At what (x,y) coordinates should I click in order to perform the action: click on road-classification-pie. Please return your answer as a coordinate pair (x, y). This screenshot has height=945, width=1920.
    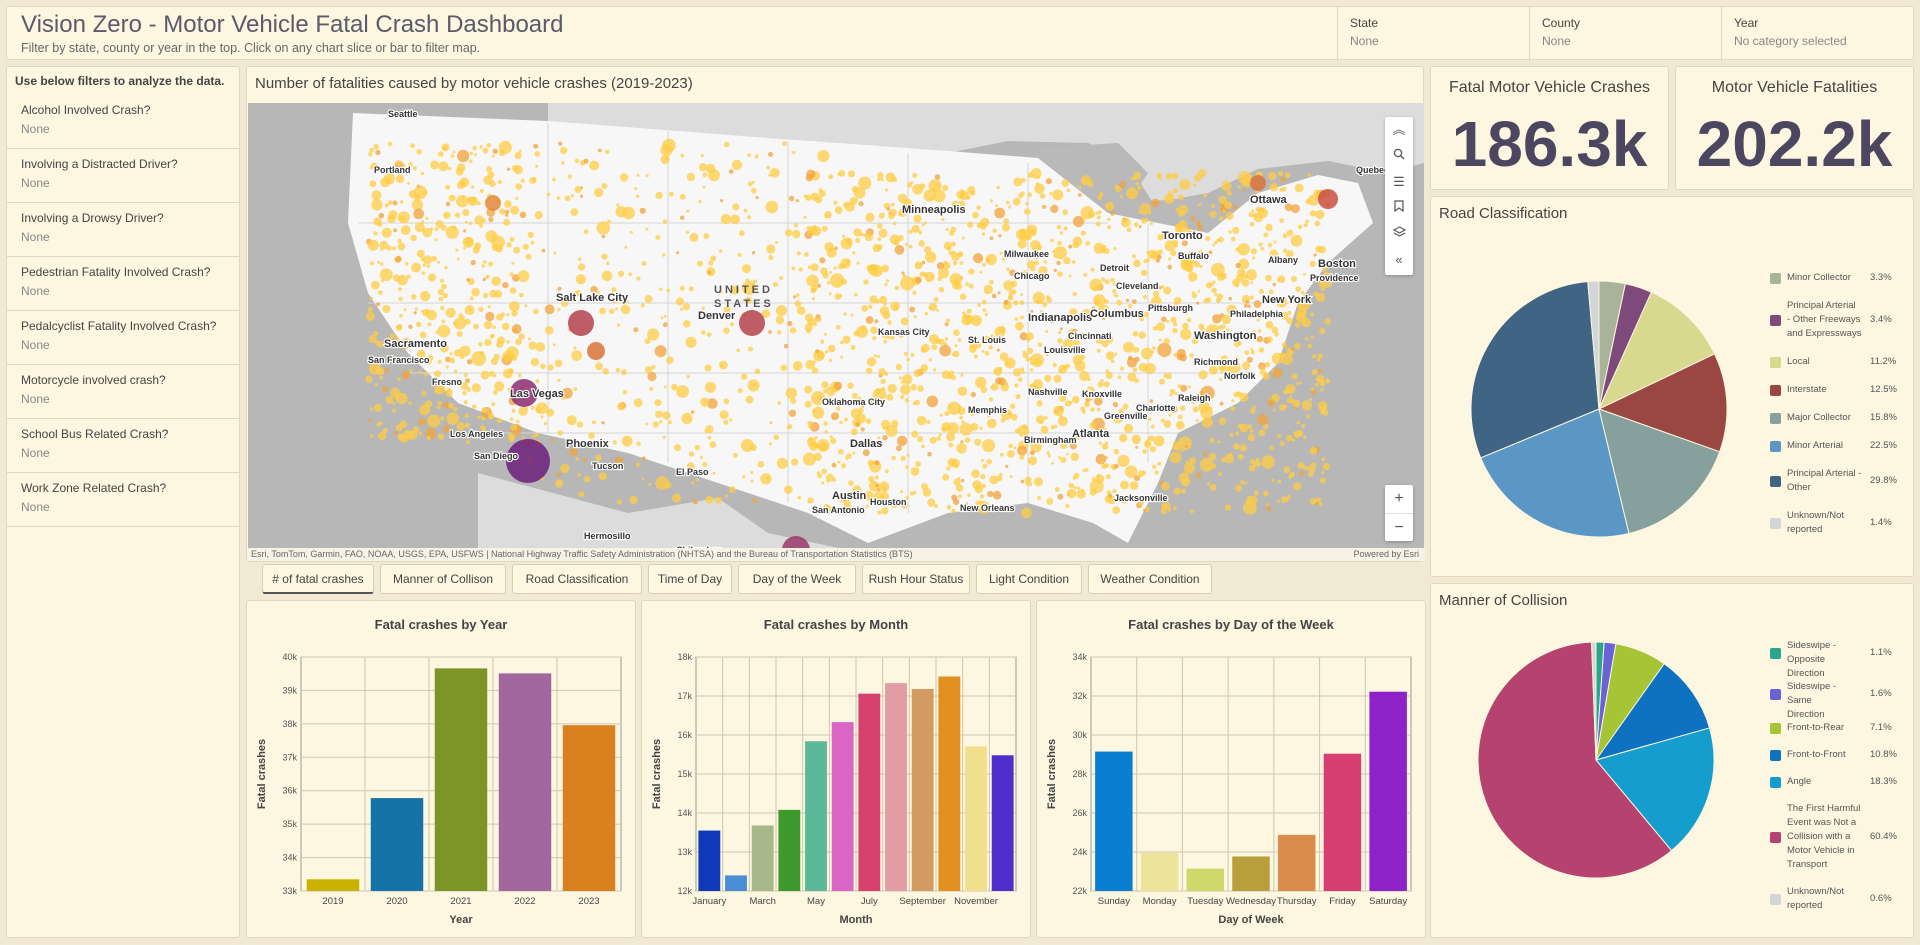
    Looking at the image, I should click on (1673, 387).